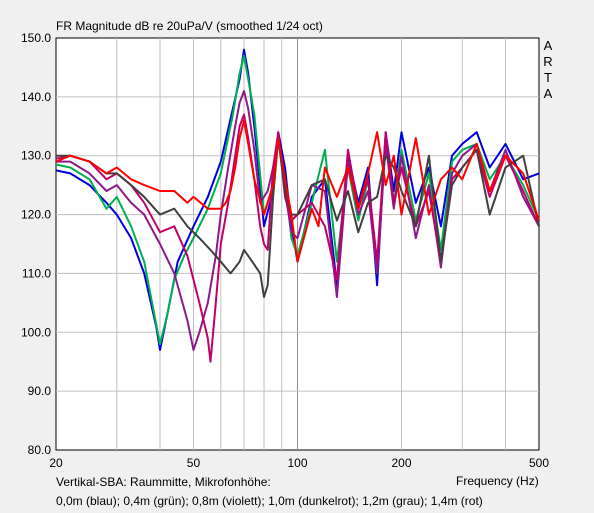 The height and width of the screenshot is (513, 594). Describe the element at coordinates (40, 391) in the screenshot. I see `y-tick-label: 90.0` at that location.